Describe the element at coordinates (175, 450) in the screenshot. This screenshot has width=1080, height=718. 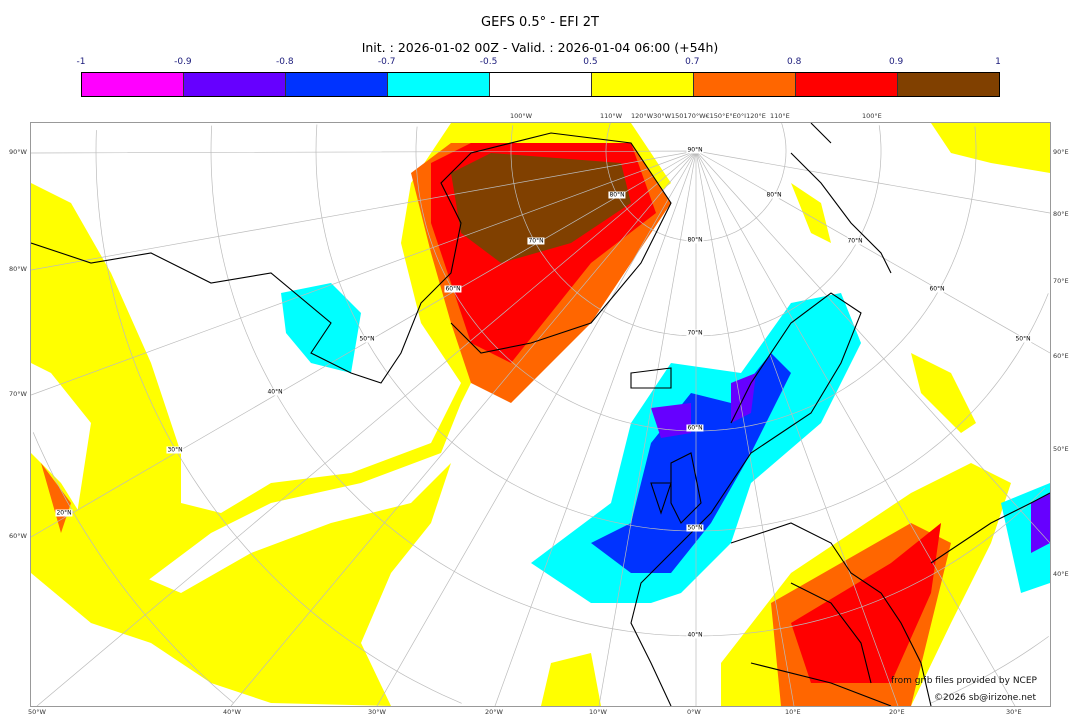
I see `map-label: 30°N` at that location.